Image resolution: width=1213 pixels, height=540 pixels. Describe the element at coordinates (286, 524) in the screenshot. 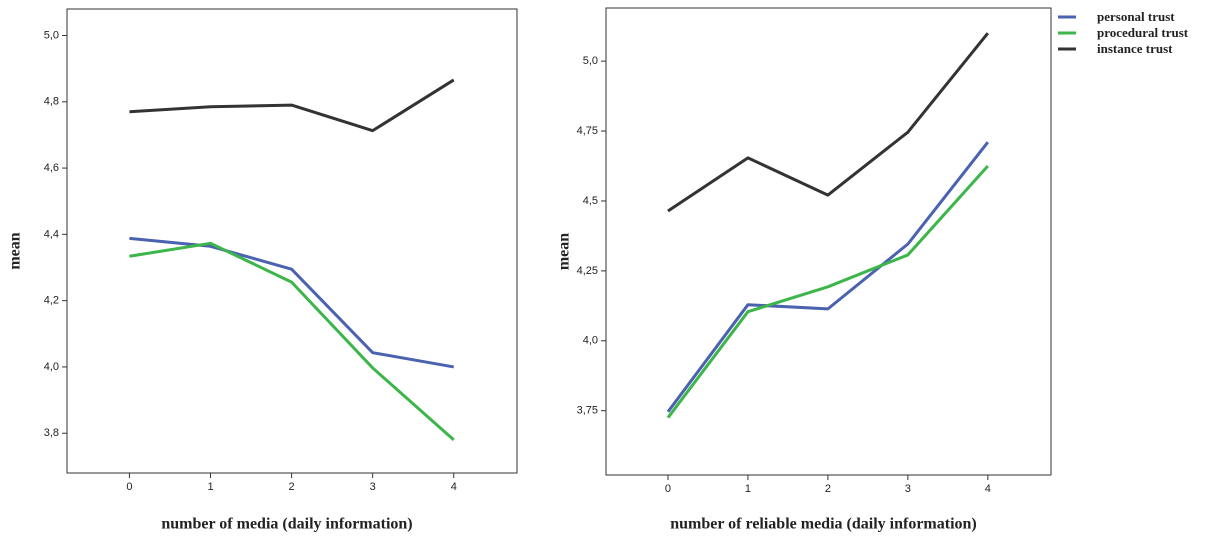

I see `x-axis-title: number of media (daily information)` at that location.